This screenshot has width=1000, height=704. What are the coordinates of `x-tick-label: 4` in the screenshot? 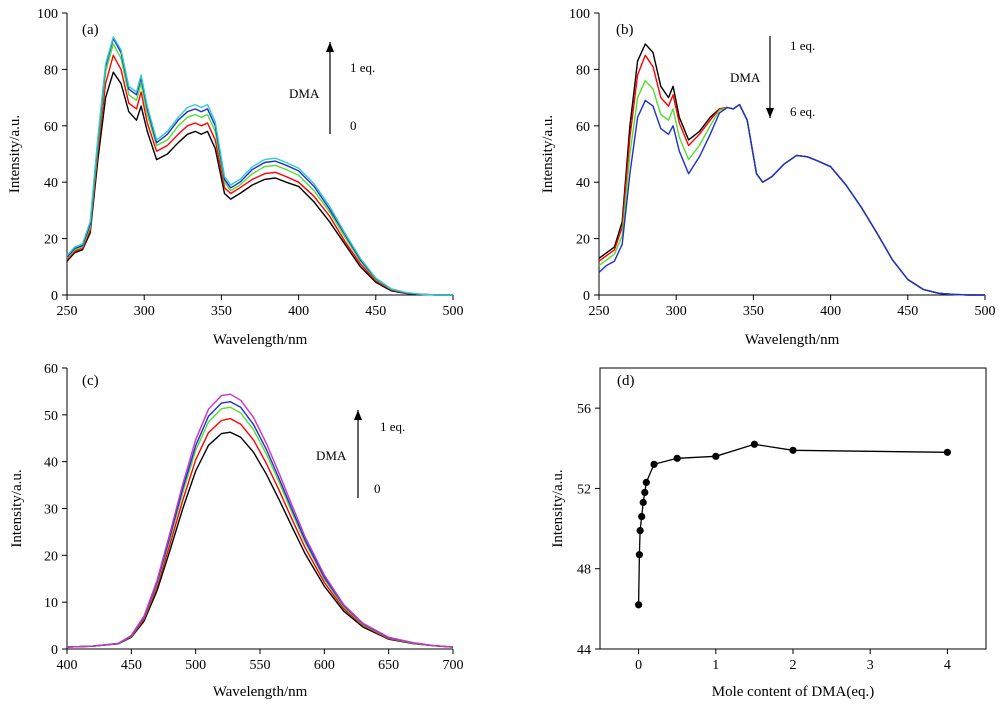 It's located at (947, 665).